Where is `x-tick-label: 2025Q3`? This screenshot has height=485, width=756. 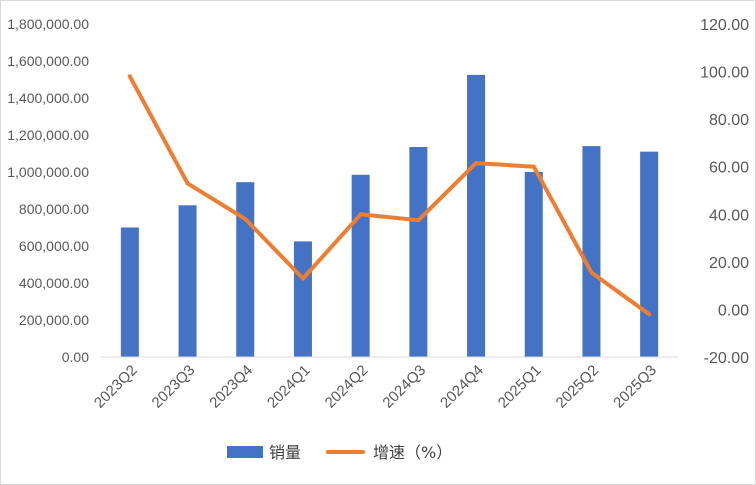 x-tick-label: 2025Q3 is located at coordinates (635, 387).